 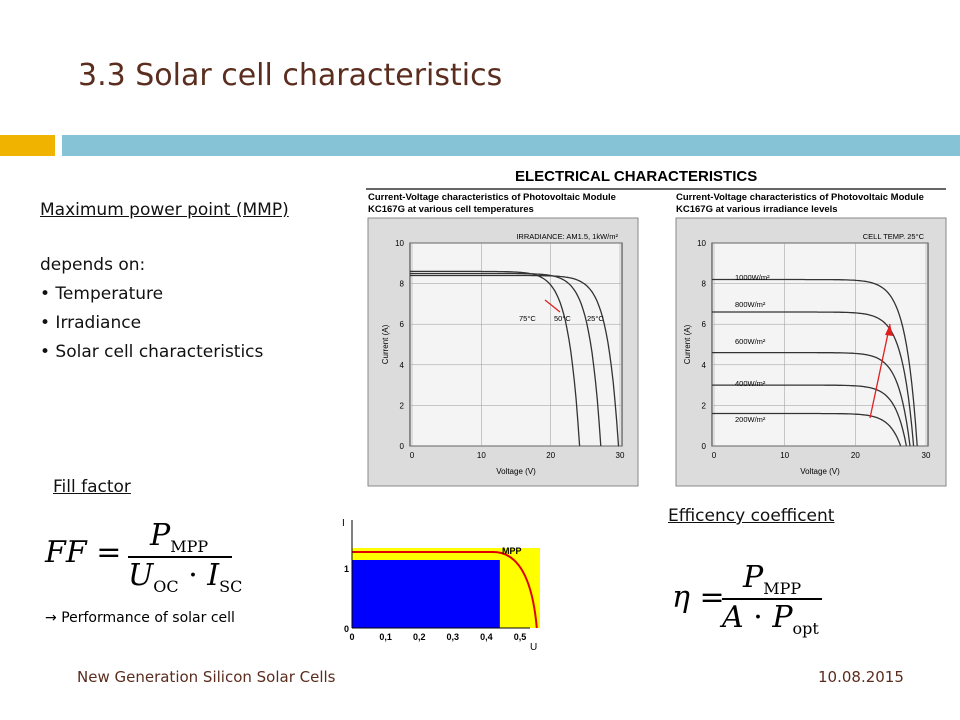 What do you see at coordinates (152, 352) in the screenshot?
I see `mpp-item: • Solar cell characteristics` at bounding box center [152, 352].